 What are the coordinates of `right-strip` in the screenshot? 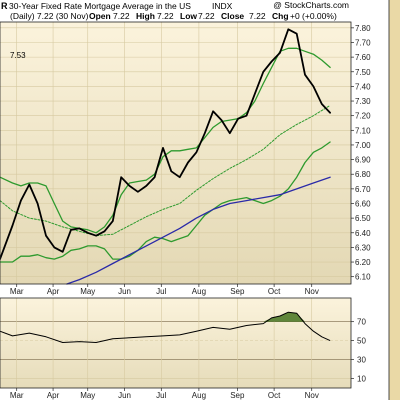 It's located at (394, 200).